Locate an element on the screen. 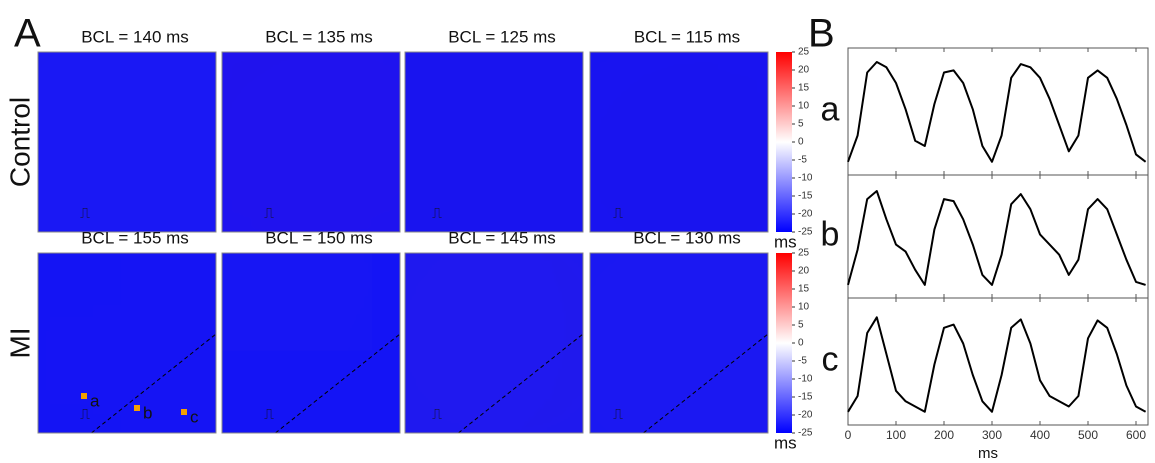 The height and width of the screenshot is (463, 1155). trace-label: c is located at coordinates (830, 359).